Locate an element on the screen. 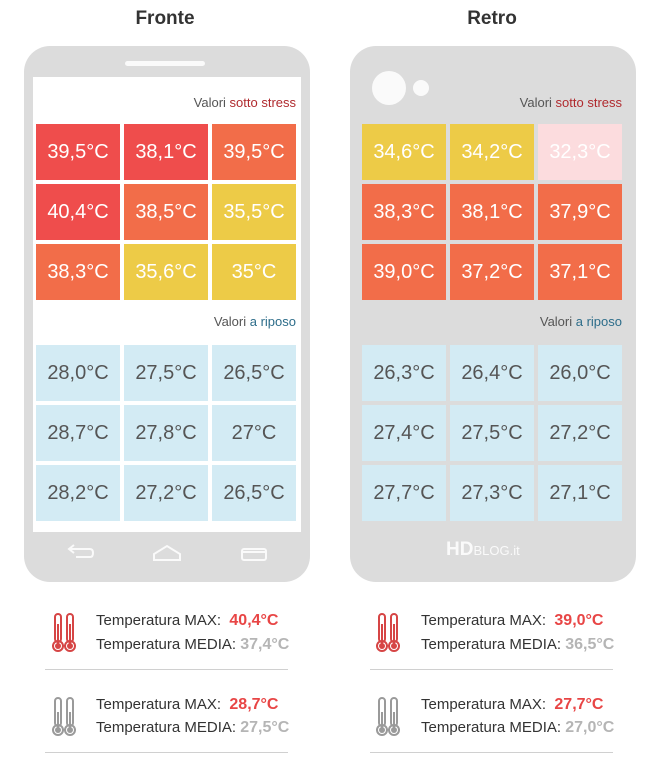 The width and height of the screenshot is (660, 764). recents-nav-icon is located at coordinates (254, 554).